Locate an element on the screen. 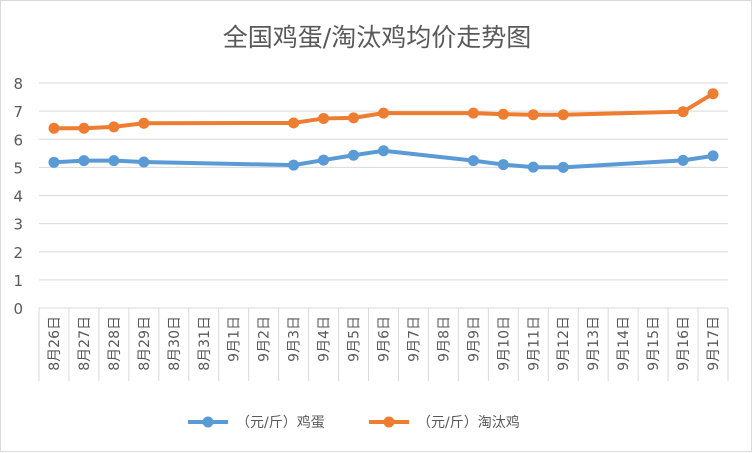  chart-title: 全国鸡蛋/淘汰鸡均价走势图 is located at coordinates (377, 37).